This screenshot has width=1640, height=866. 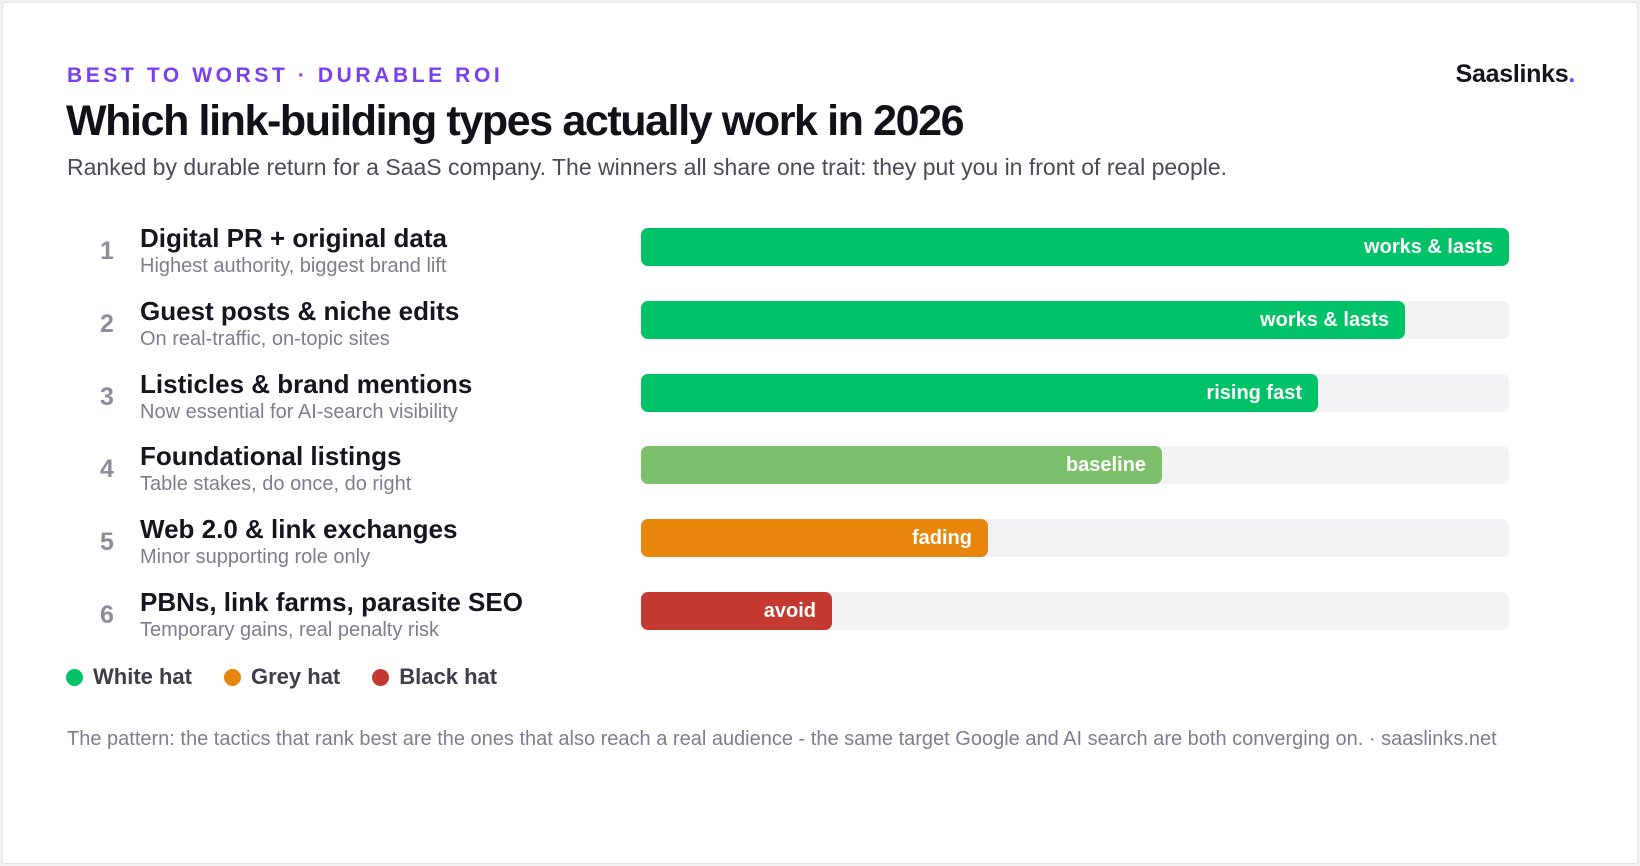 What do you see at coordinates (142, 676) in the screenshot?
I see `legend-label: White hat` at bounding box center [142, 676].